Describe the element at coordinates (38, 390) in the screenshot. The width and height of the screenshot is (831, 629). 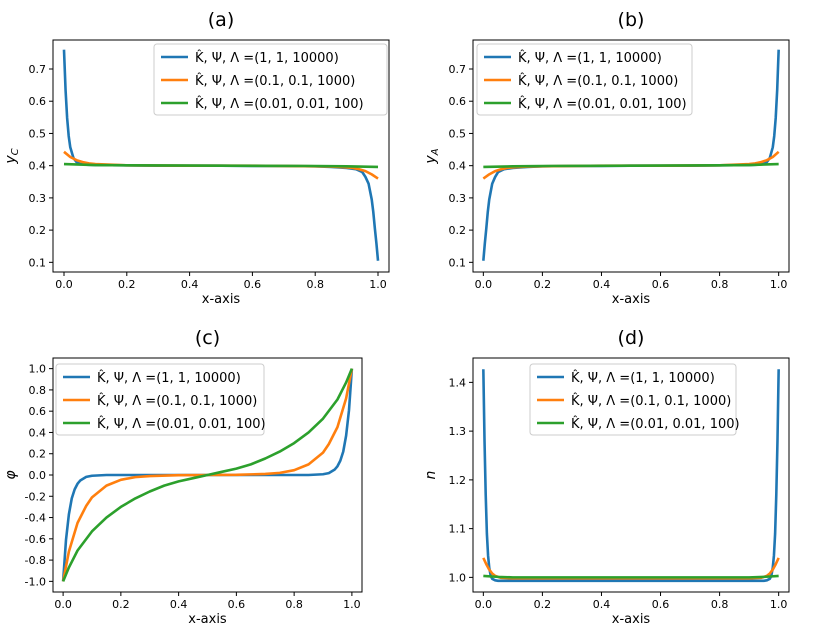
I see `y-tick-label: 0.8` at that location.